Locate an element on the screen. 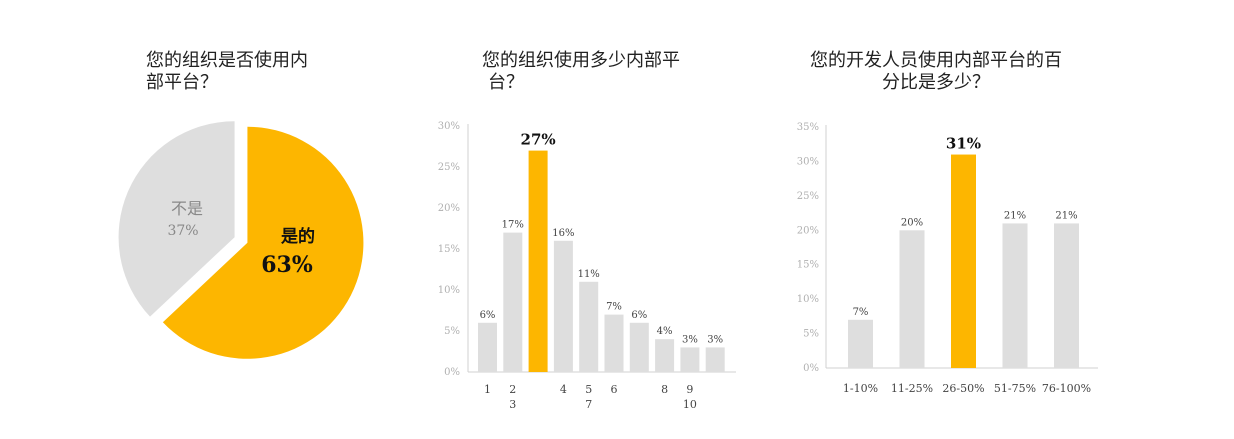 This screenshot has width=1234, height=439. x-tick-label: 7 is located at coordinates (588, 404).